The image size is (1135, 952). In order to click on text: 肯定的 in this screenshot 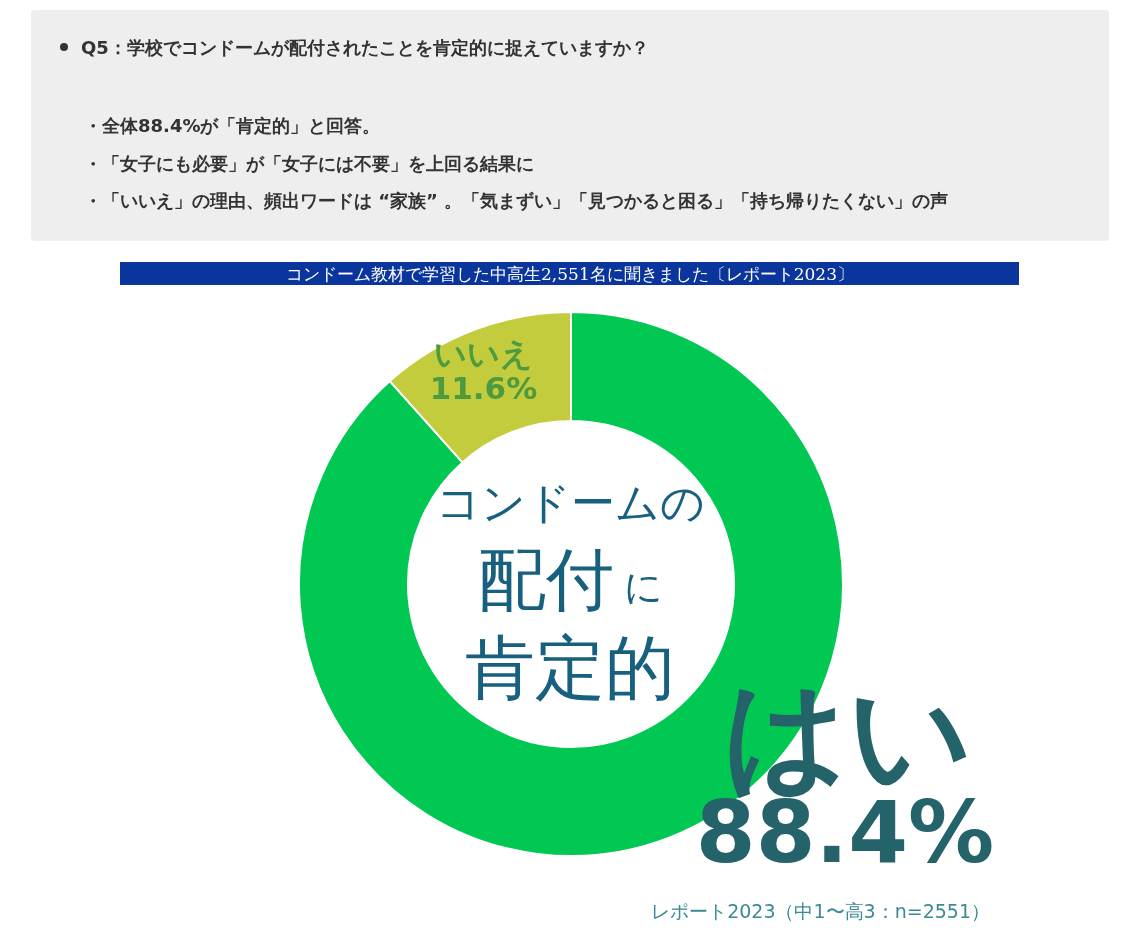, I will do `click(570, 668)`.